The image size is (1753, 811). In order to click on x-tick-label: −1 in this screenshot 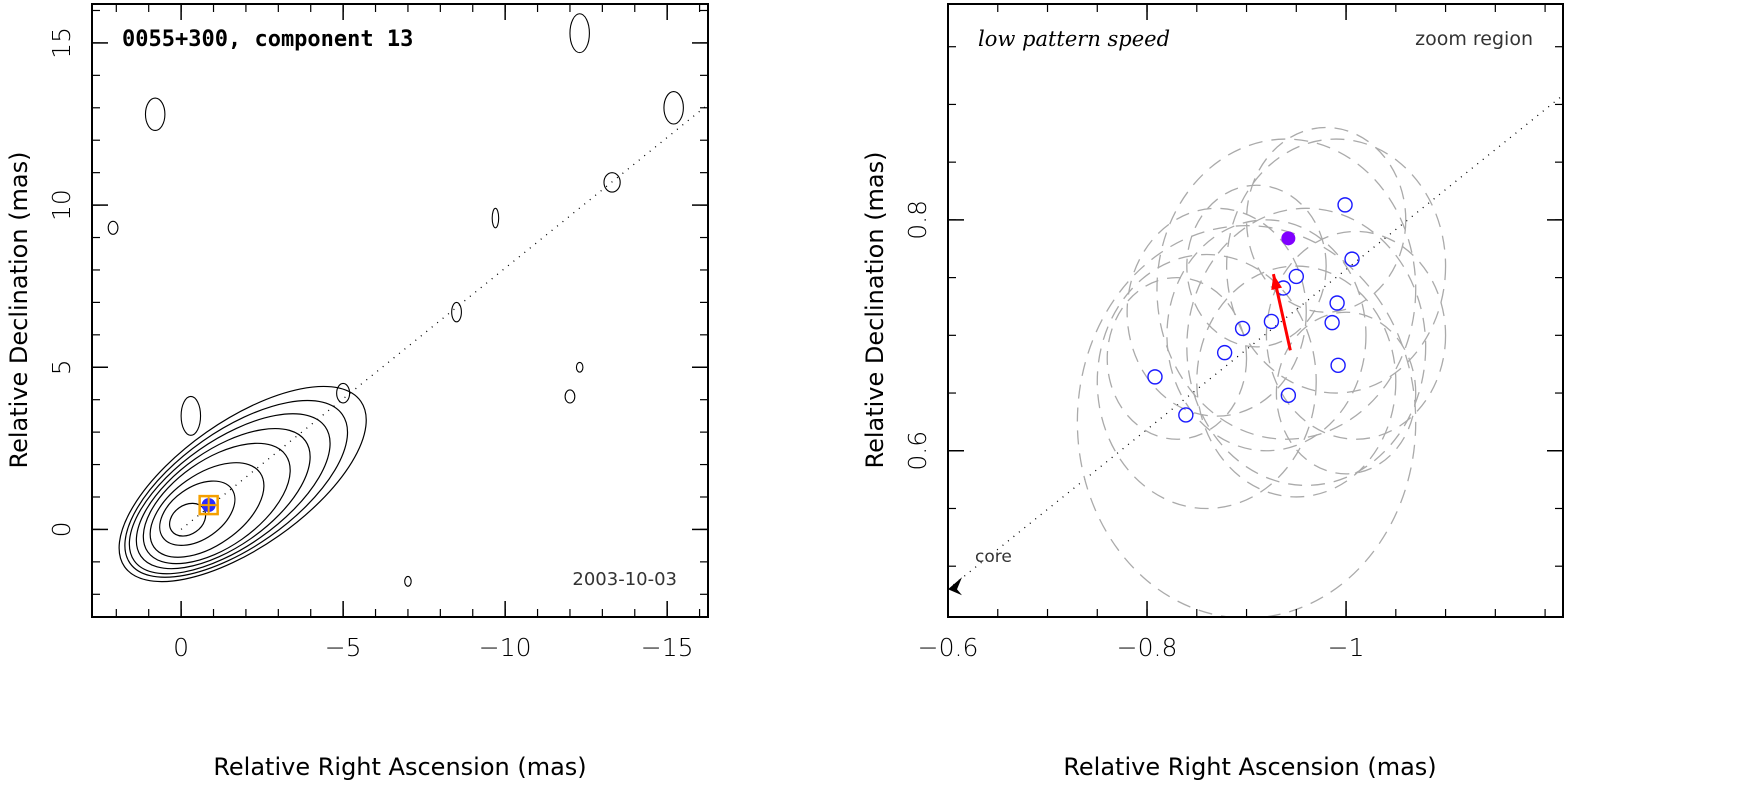, I will do `click(1346, 647)`.